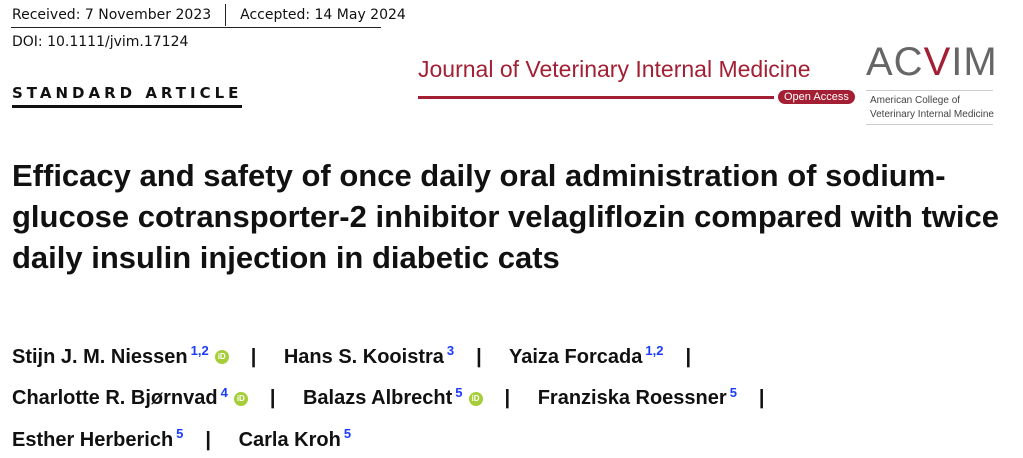  I want to click on author: Balazs Albrecht 5, so click(382, 397).